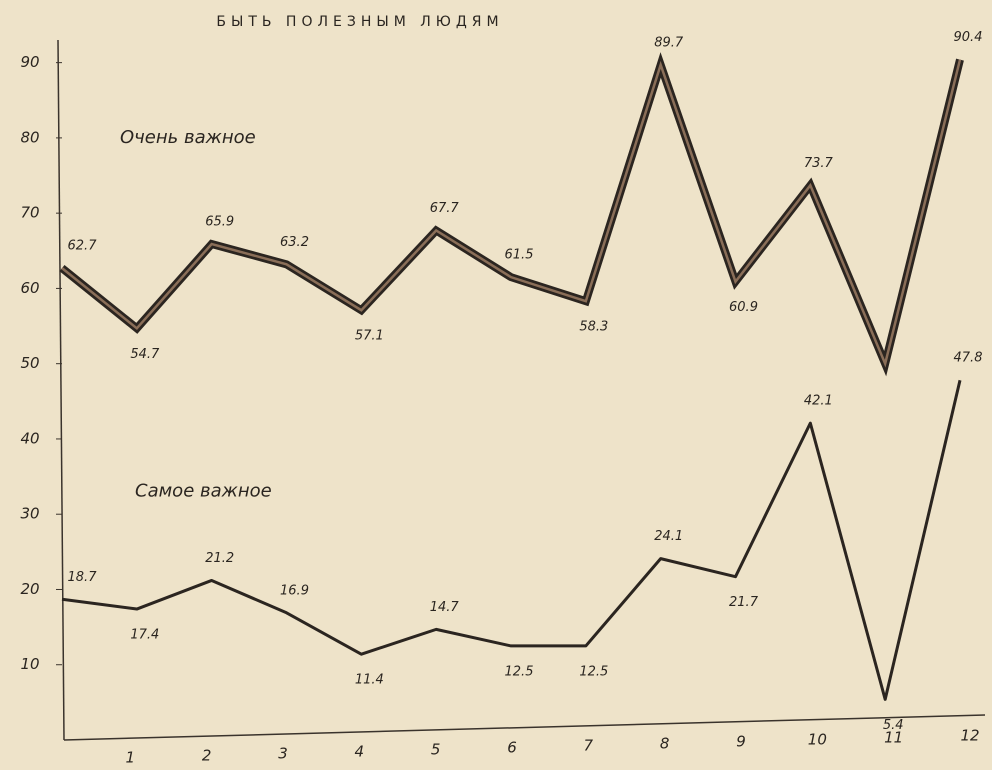 This screenshot has height=770, width=992. What do you see at coordinates (131, 758) in the screenshot?
I see `x-tick-label: 1` at bounding box center [131, 758].